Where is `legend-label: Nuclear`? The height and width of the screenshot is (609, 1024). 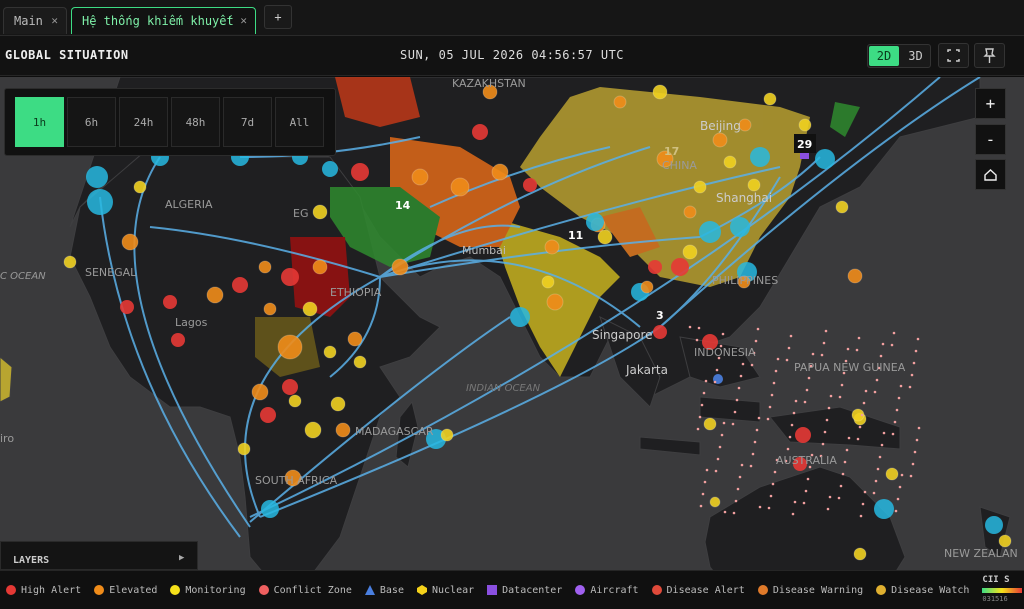 legend-label: Nuclear is located at coordinates (453, 590).